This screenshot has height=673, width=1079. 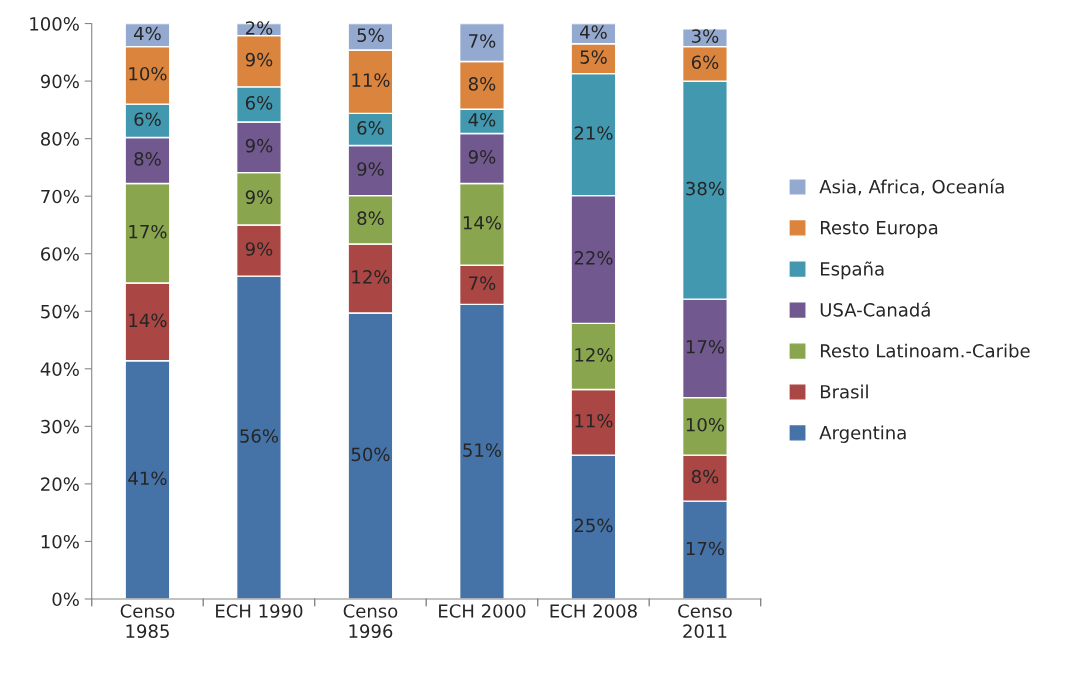 I want to click on data-label: 3%, so click(x=705, y=36).